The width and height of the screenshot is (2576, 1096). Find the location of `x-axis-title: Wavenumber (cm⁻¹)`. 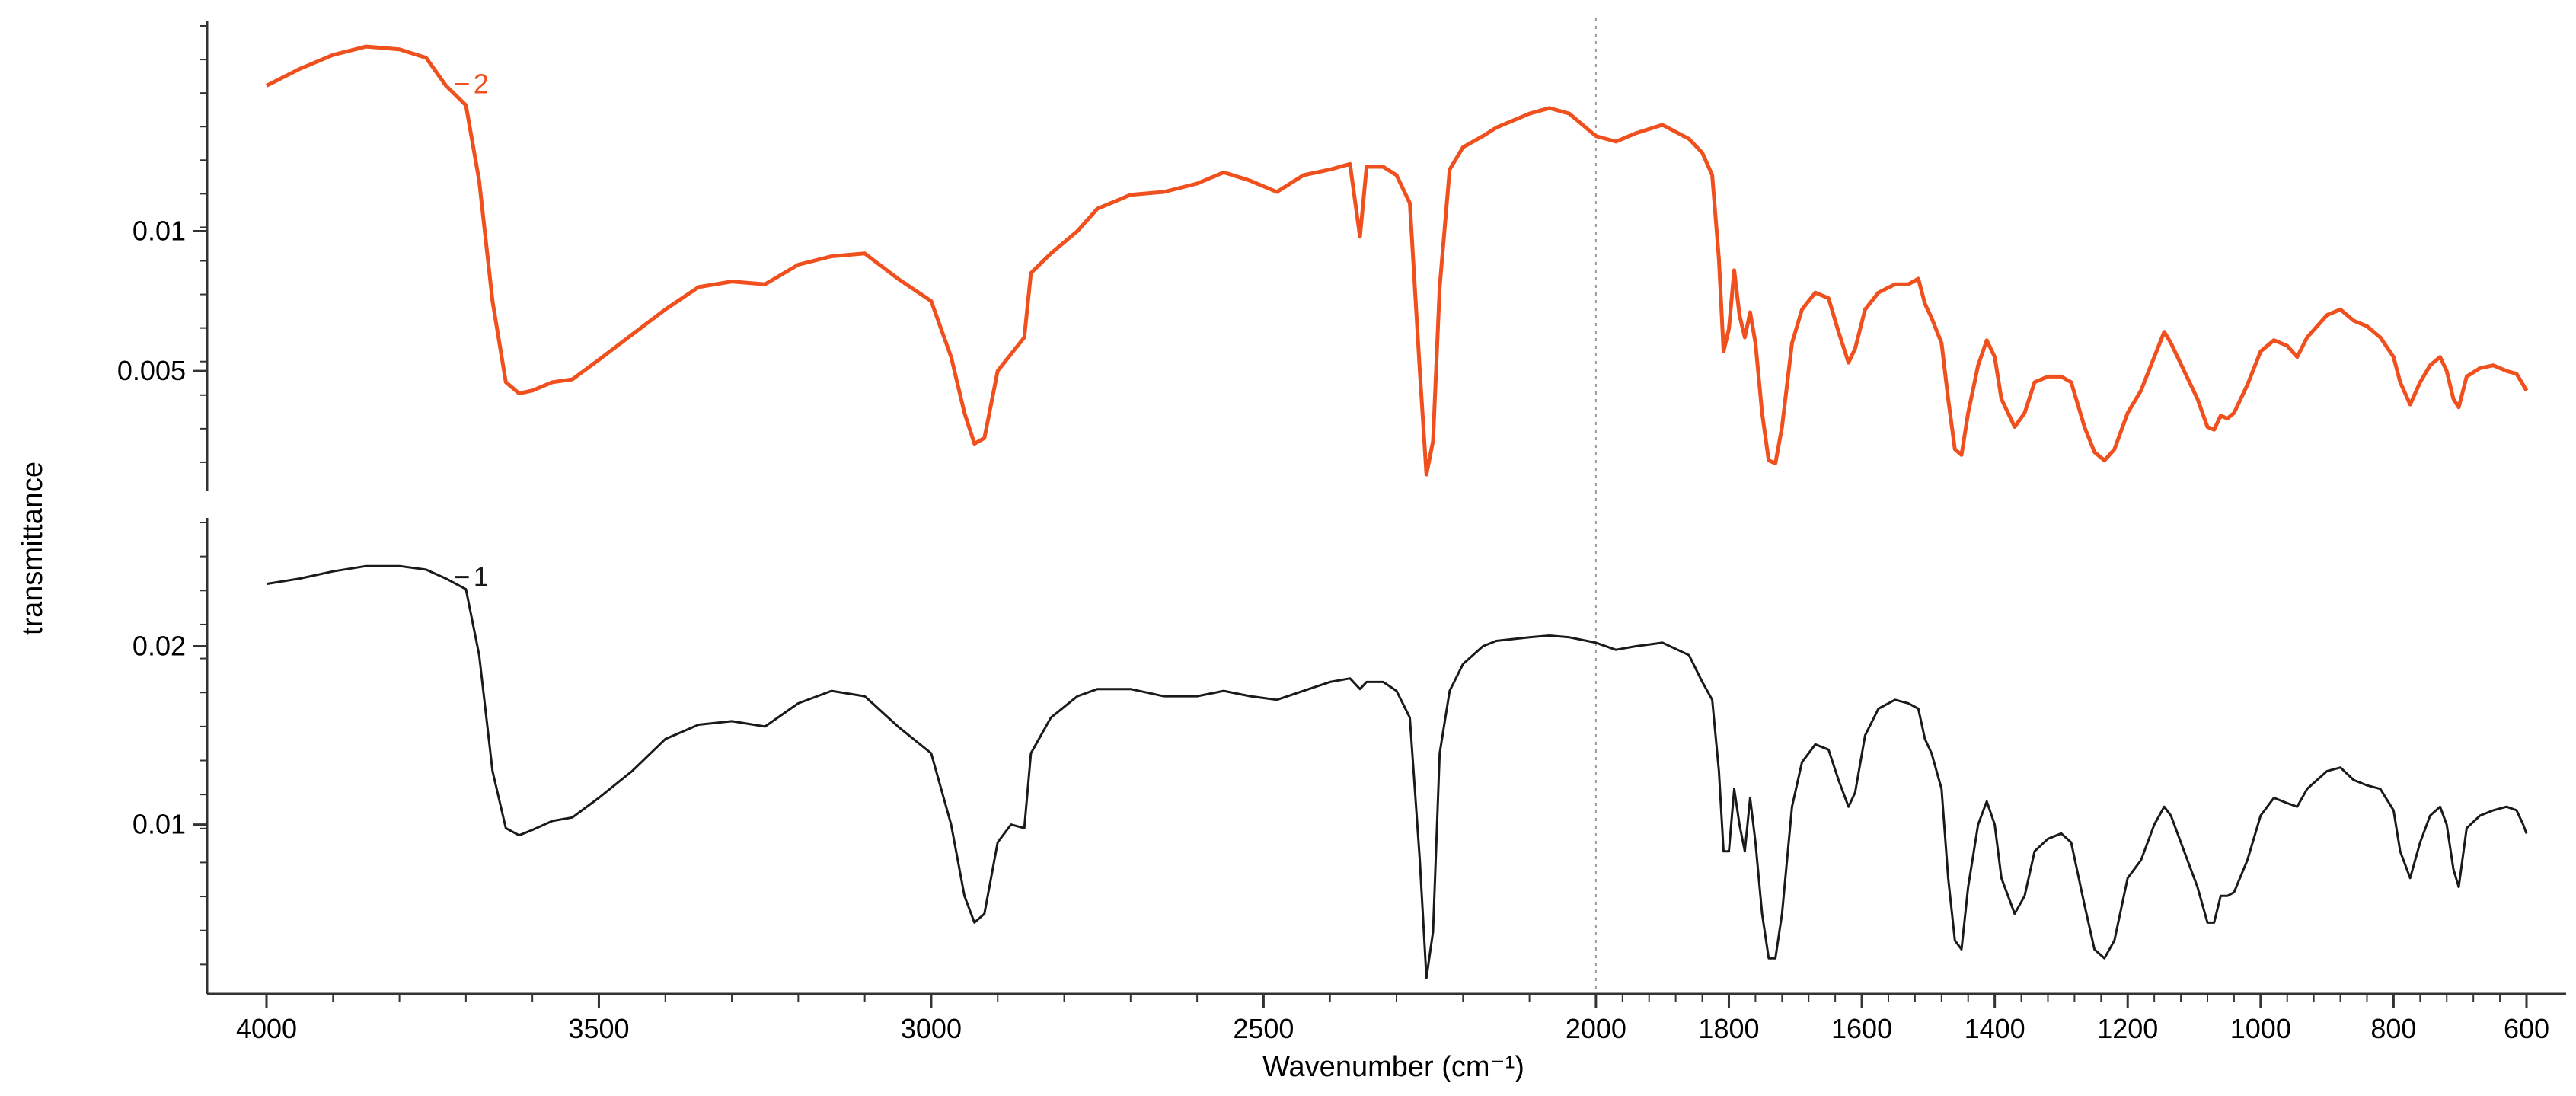

x-axis-title: Wavenumber (cm⁻¹) is located at coordinates (1393, 1067).